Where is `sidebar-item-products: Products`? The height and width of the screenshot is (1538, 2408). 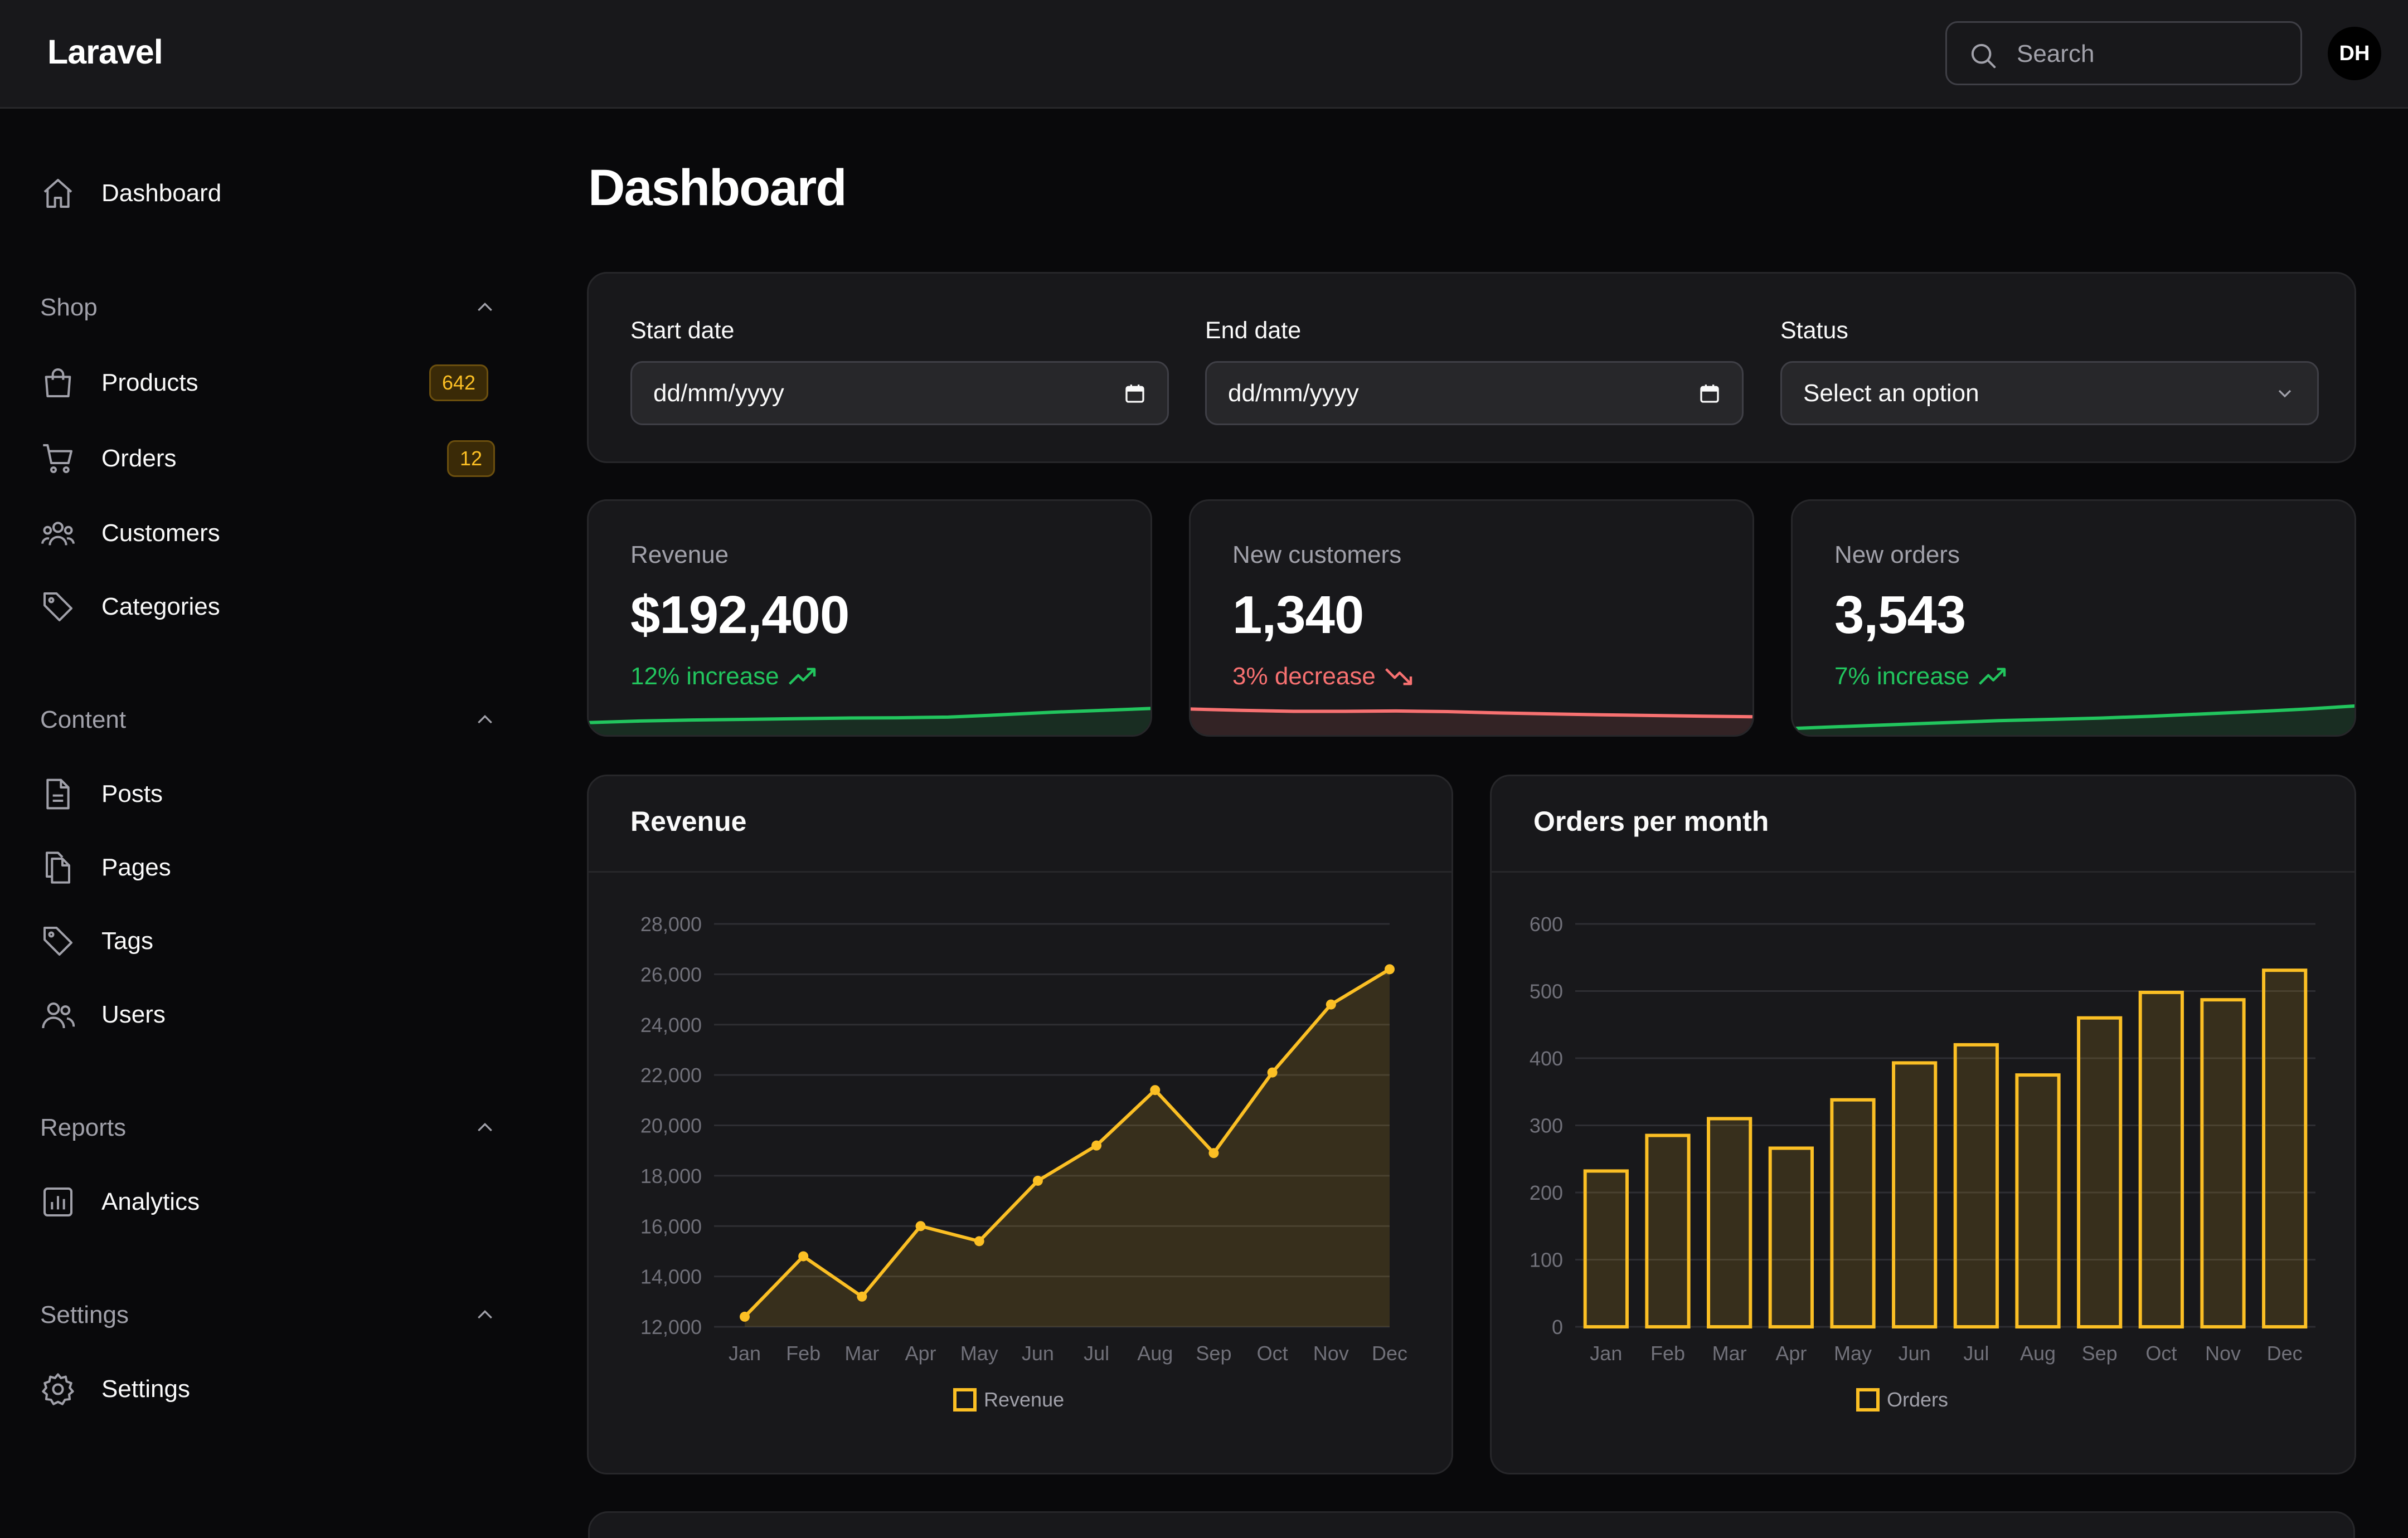 sidebar-item-products: Products is located at coordinates (119, 383).